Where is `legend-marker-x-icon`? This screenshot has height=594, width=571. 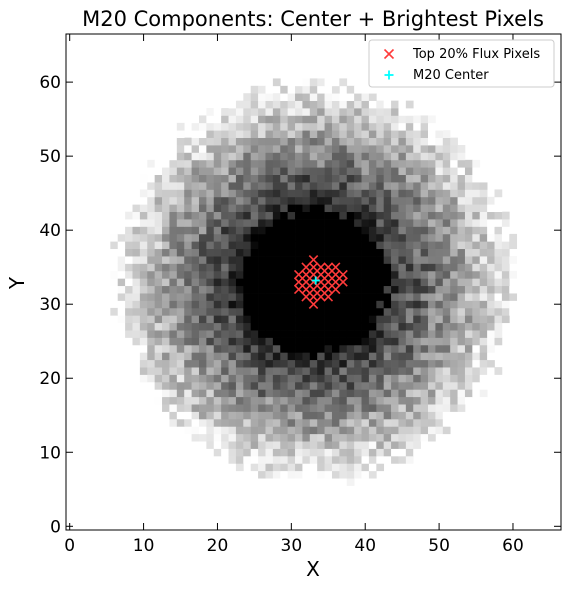 legend-marker-x-icon is located at coordinates (389, 54).